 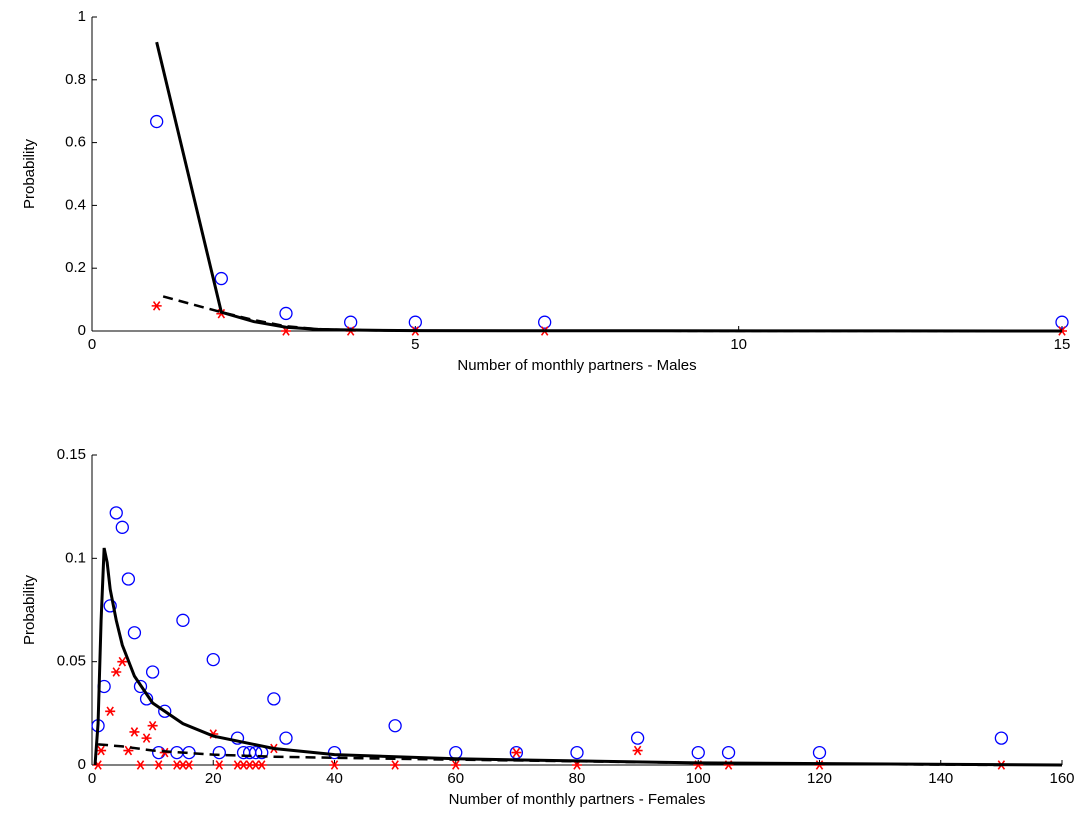 What do you see at coordinates (577, 799) in the screenshot?
I see `x-axis-label: Number of monthly partners - Females` at bounding box center [577, 799].